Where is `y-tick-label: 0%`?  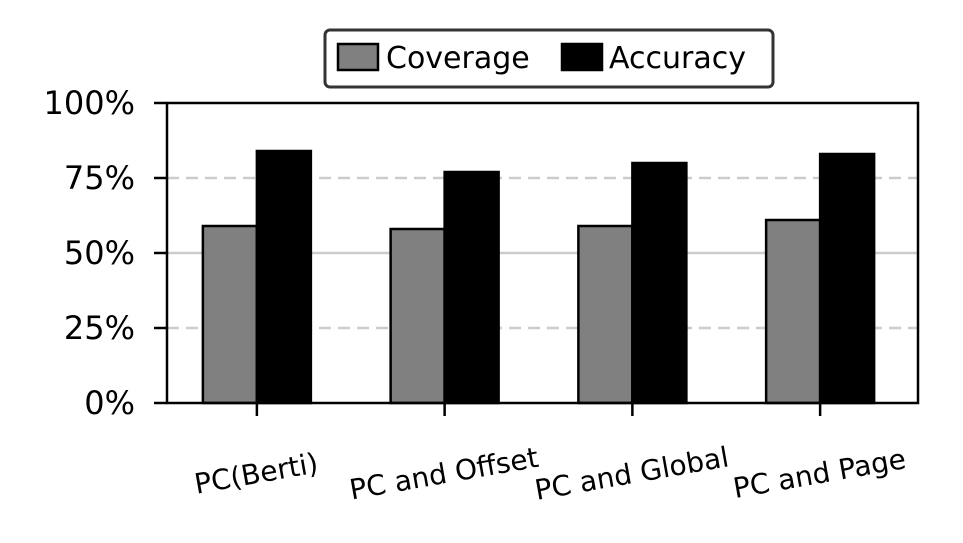 y-tick-label: 0% is located at coordinates (109, 403).